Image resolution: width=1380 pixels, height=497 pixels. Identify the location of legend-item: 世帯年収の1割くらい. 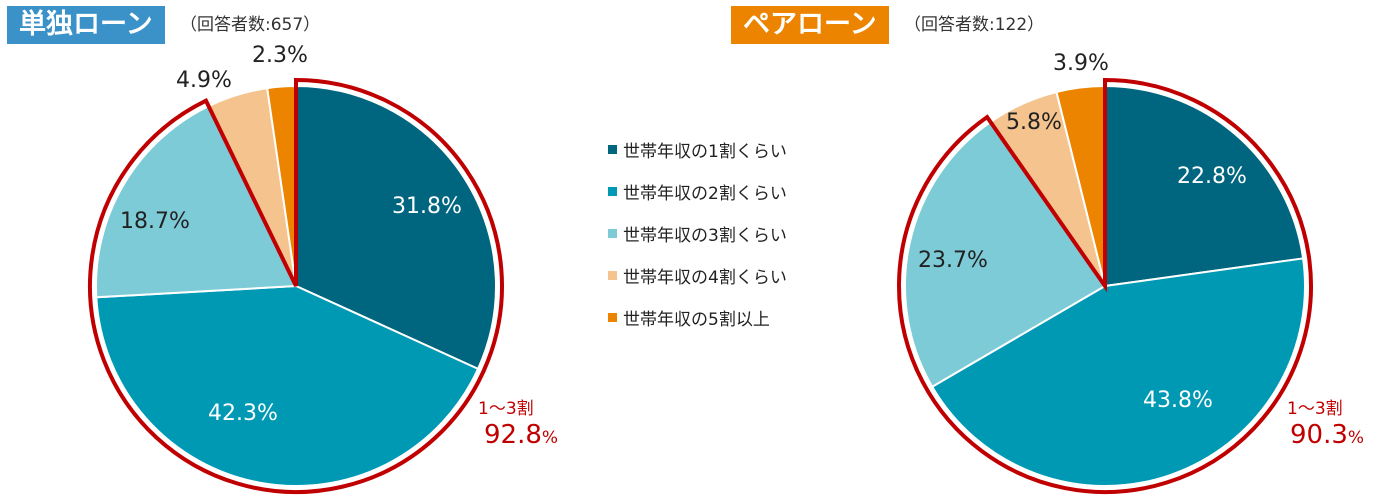
(697, 149).